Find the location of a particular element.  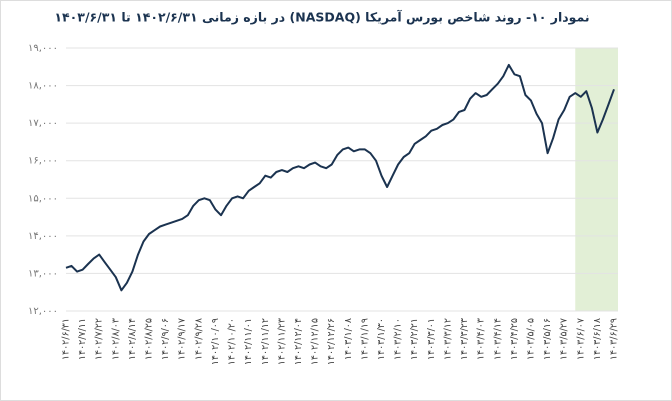

x-tick-label: ۱۴۰۲/۱۱/۰۱ is located at coordinates (248, 341).